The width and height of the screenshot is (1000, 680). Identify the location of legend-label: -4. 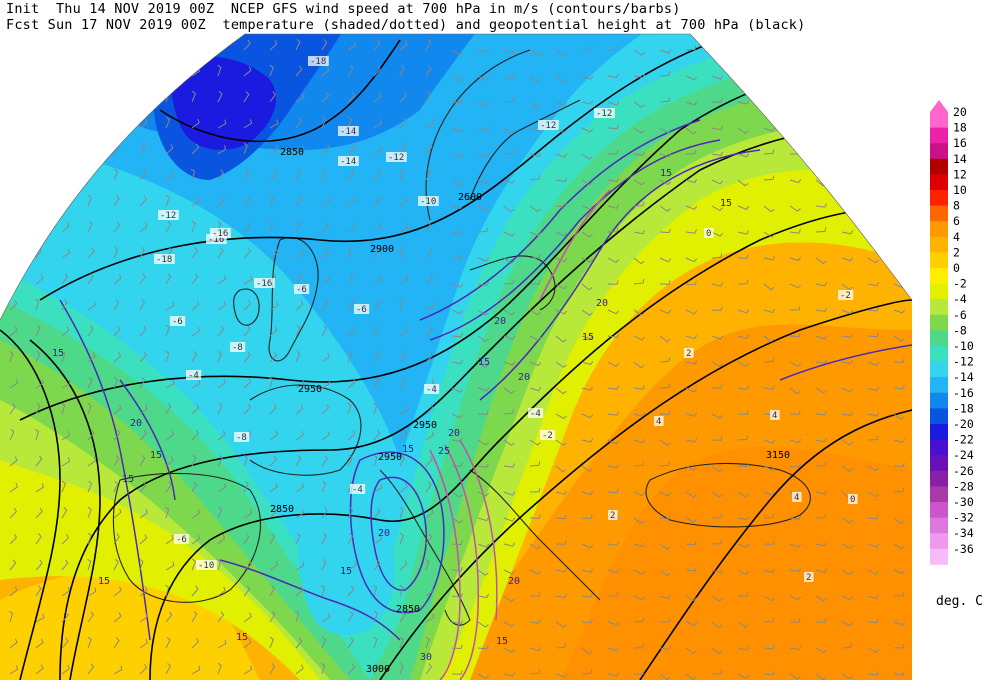
(960, 299).